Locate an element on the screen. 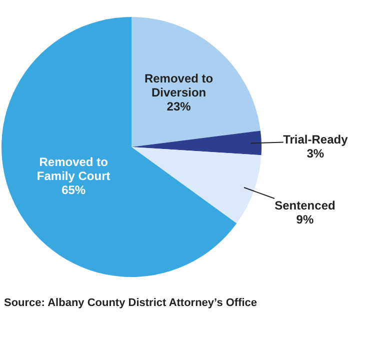 The height and width of the screenshot is (337, 374). slice-label: Sentenced is located at coordinates (305, 205).